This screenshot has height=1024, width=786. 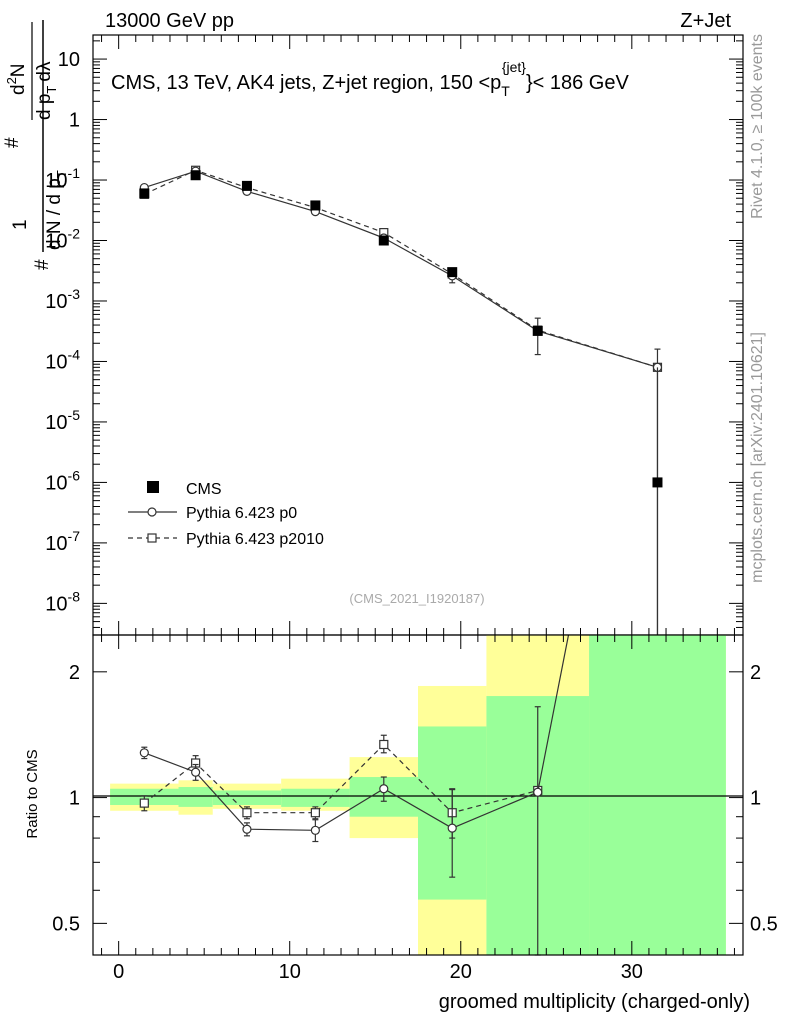 I want to click on main-y-tick-label: 10⁻⁶, so click(x=62, y=480).